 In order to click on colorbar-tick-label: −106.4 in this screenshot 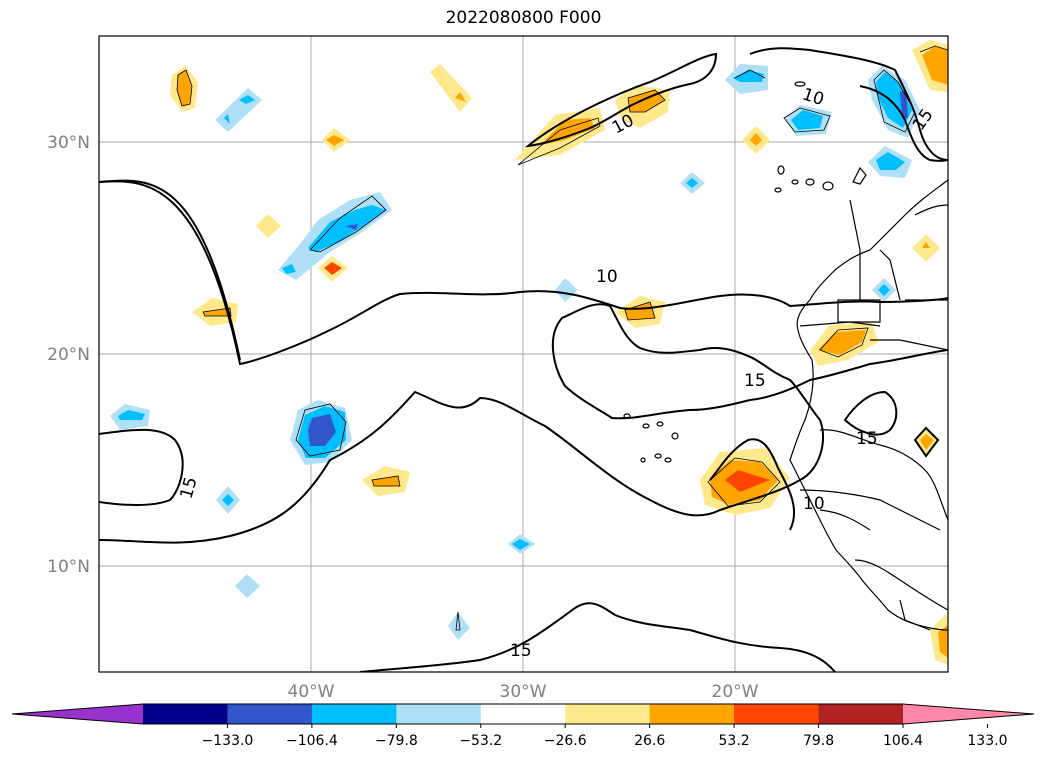, I will do `click(312, 741)`.